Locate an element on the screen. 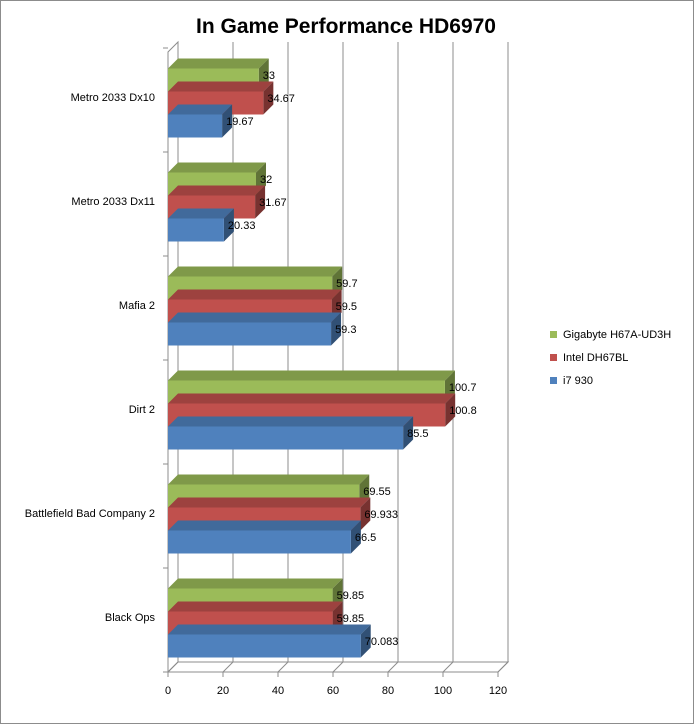  legend-label: Gigabyte H67A-UD3H is located at coordinates (617, 335).